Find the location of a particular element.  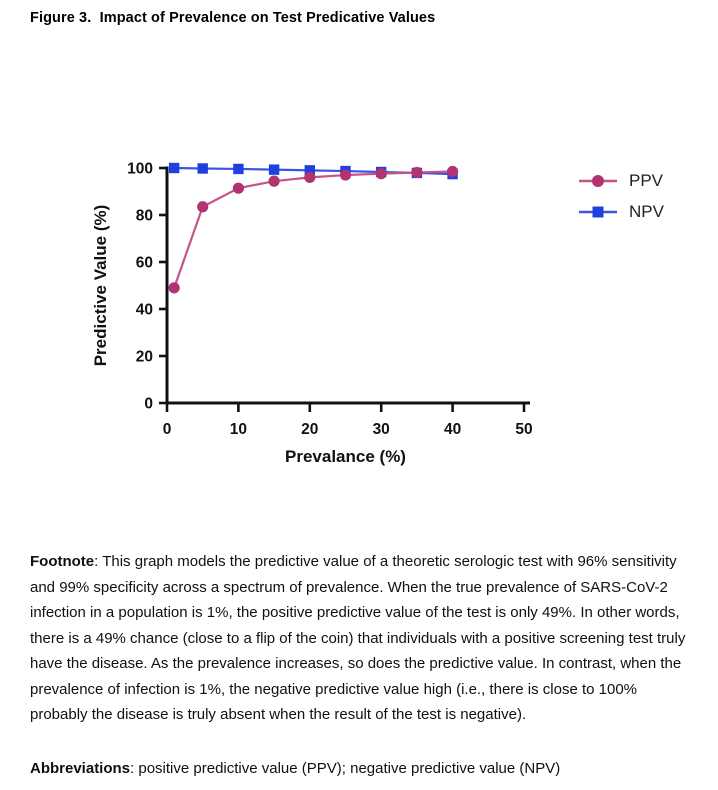

chart-legend: PPV NPV is located at coordinates (621, 196).